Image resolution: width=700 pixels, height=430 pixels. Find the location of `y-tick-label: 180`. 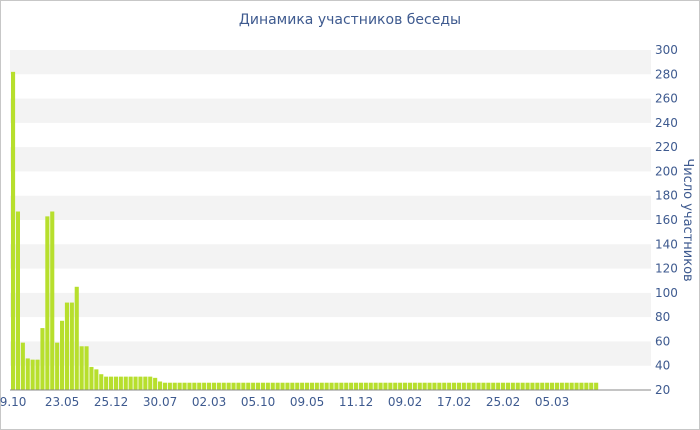

y-tick-label: 180 is located at coordinates (666, 196).